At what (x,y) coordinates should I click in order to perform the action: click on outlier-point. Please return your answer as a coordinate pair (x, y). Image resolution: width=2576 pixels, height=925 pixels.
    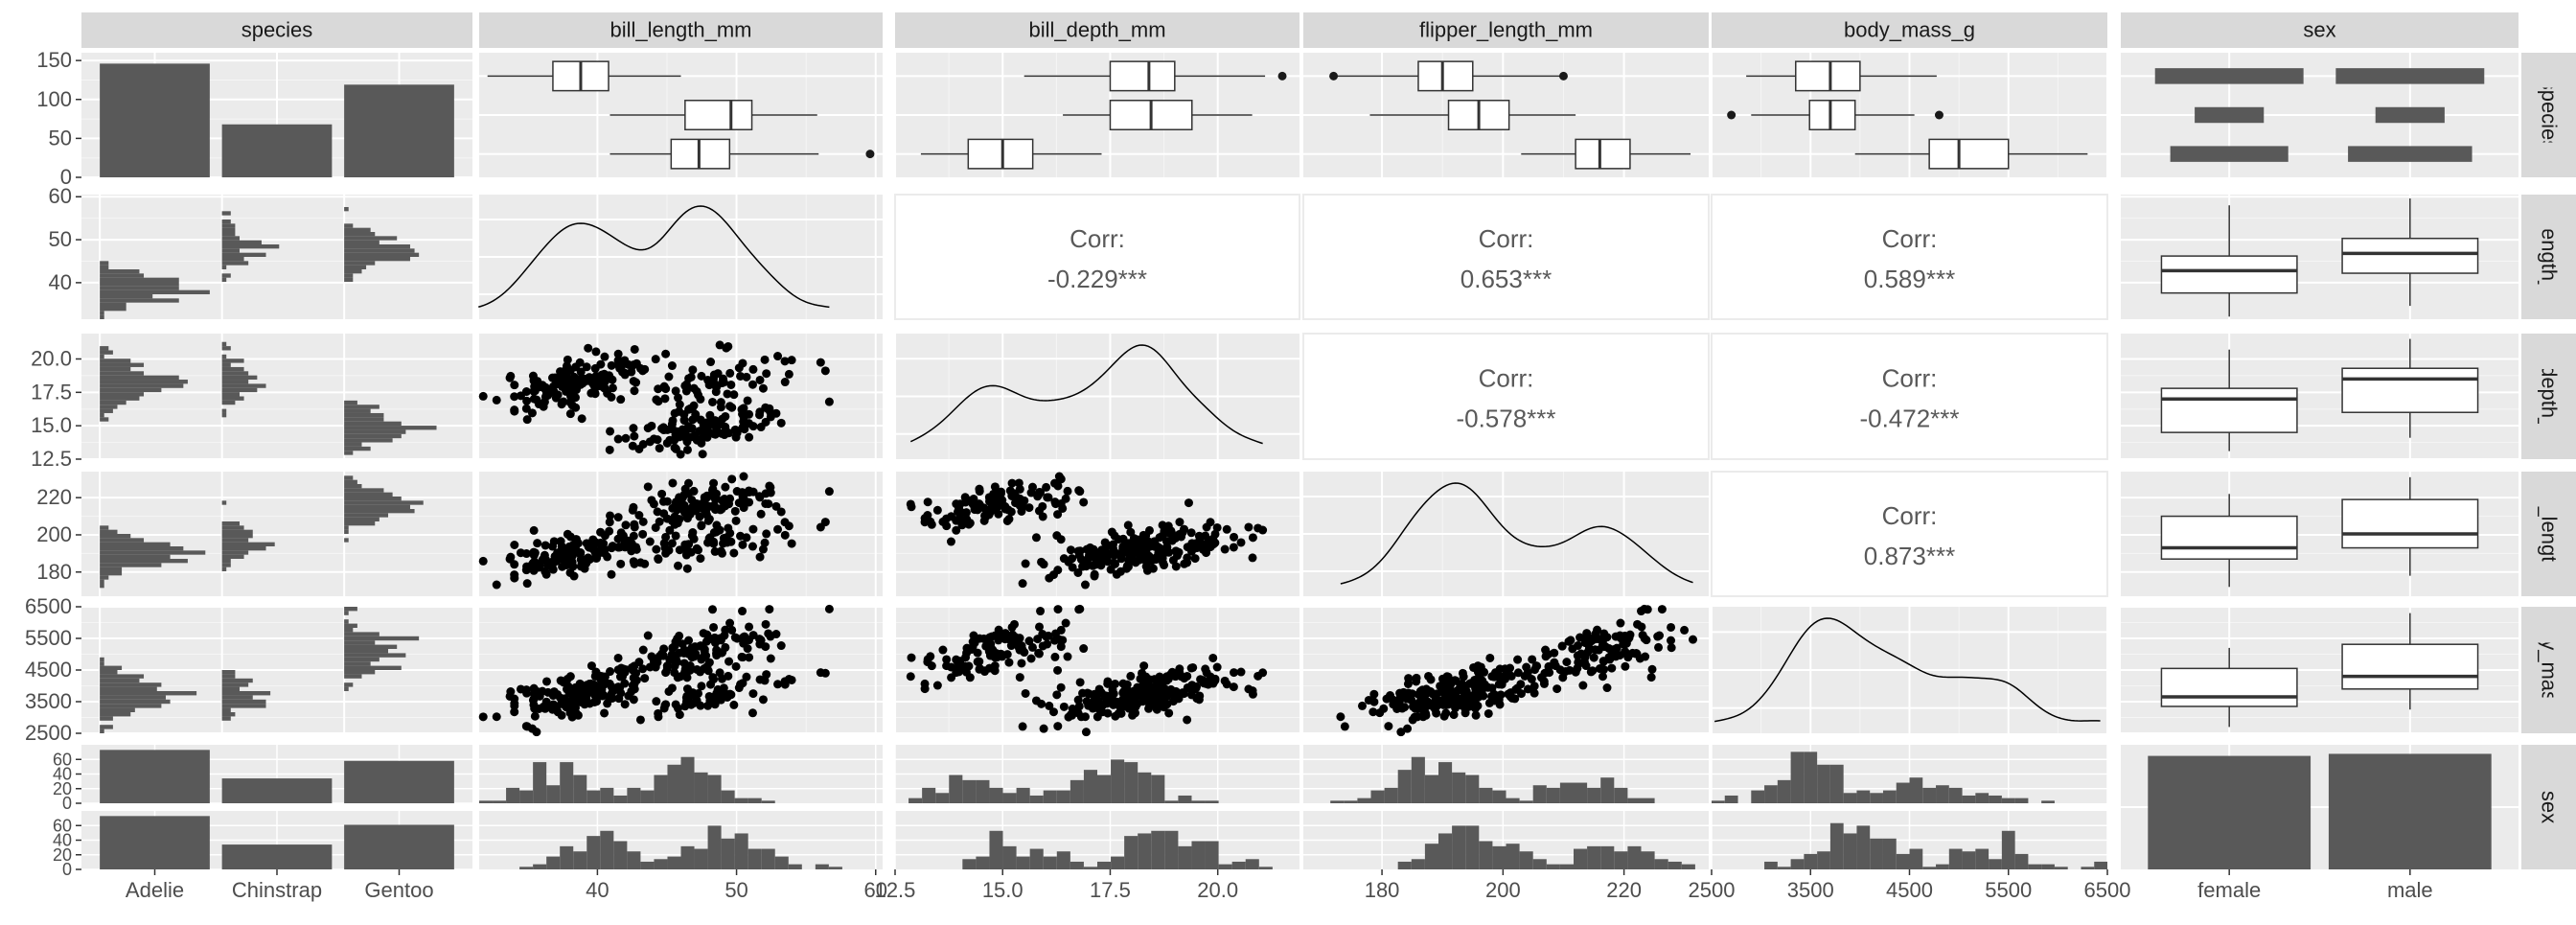
    Looking at the image, I should click on (1334, 76).